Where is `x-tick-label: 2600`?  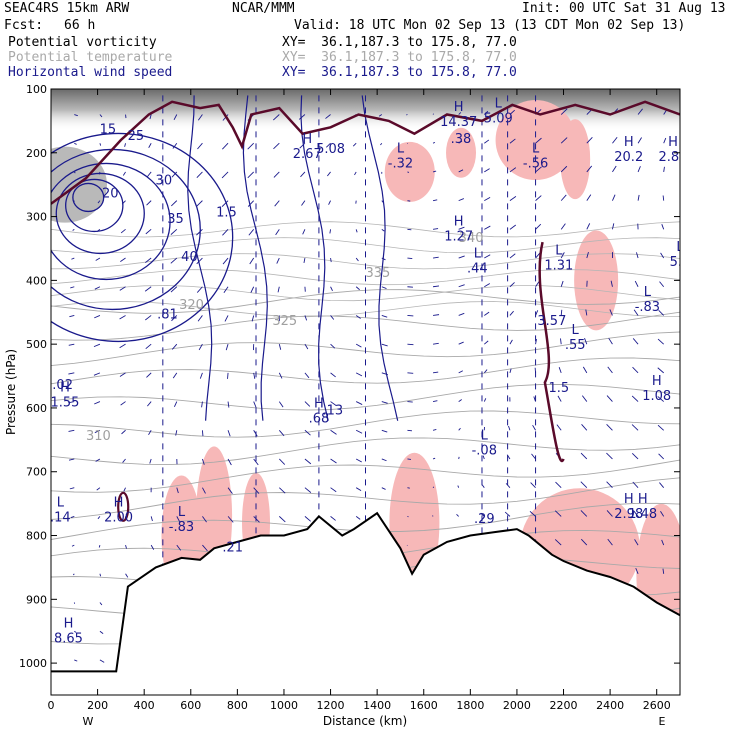
x-tick-label: 2600 is located at coordinates (657, 705).